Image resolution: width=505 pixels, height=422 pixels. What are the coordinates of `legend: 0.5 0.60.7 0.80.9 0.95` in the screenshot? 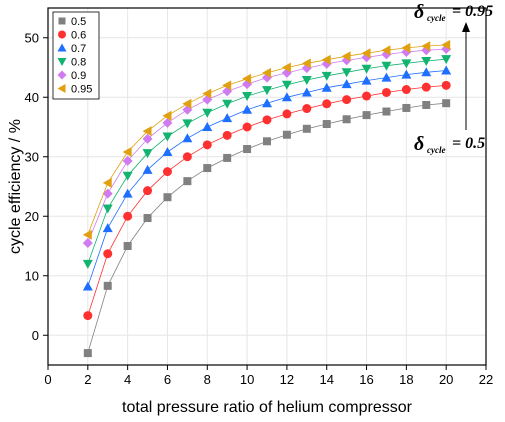 It's located at (76, 55).